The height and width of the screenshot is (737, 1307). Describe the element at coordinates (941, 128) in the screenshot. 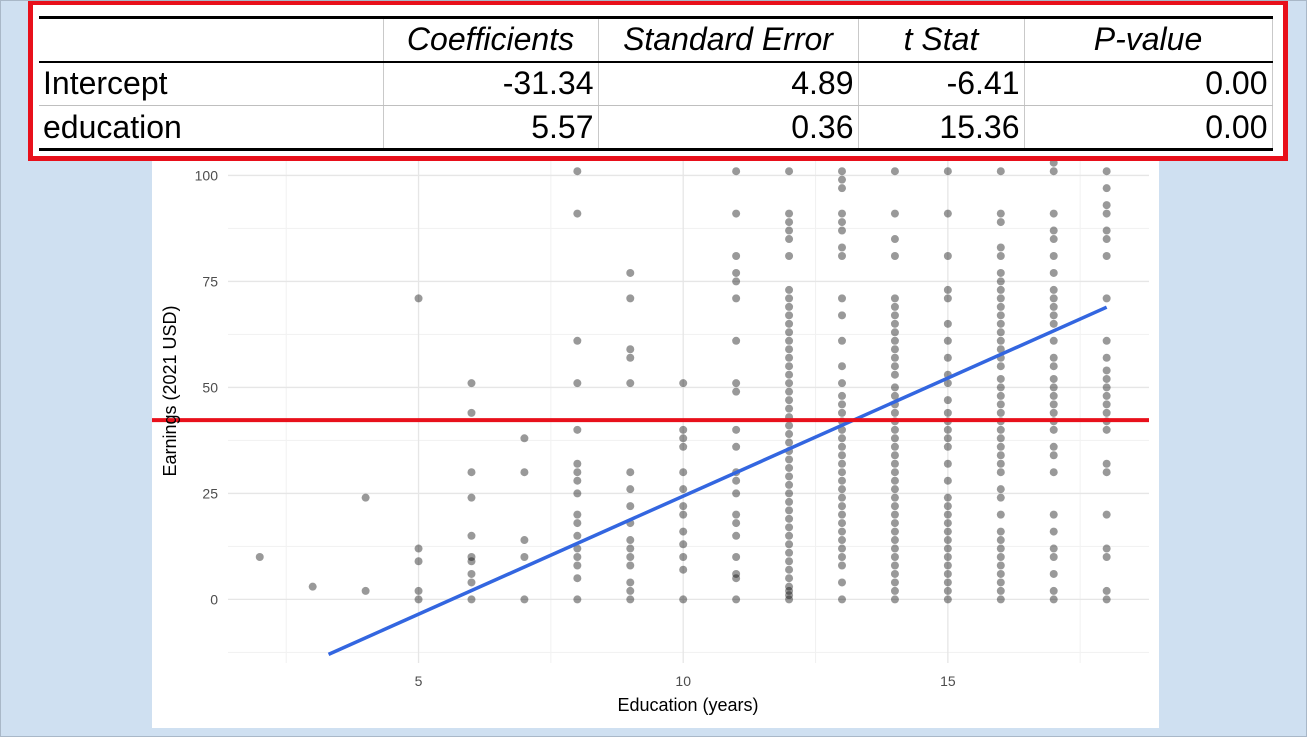

I see `cell-t-stat: 15.36` at that location.